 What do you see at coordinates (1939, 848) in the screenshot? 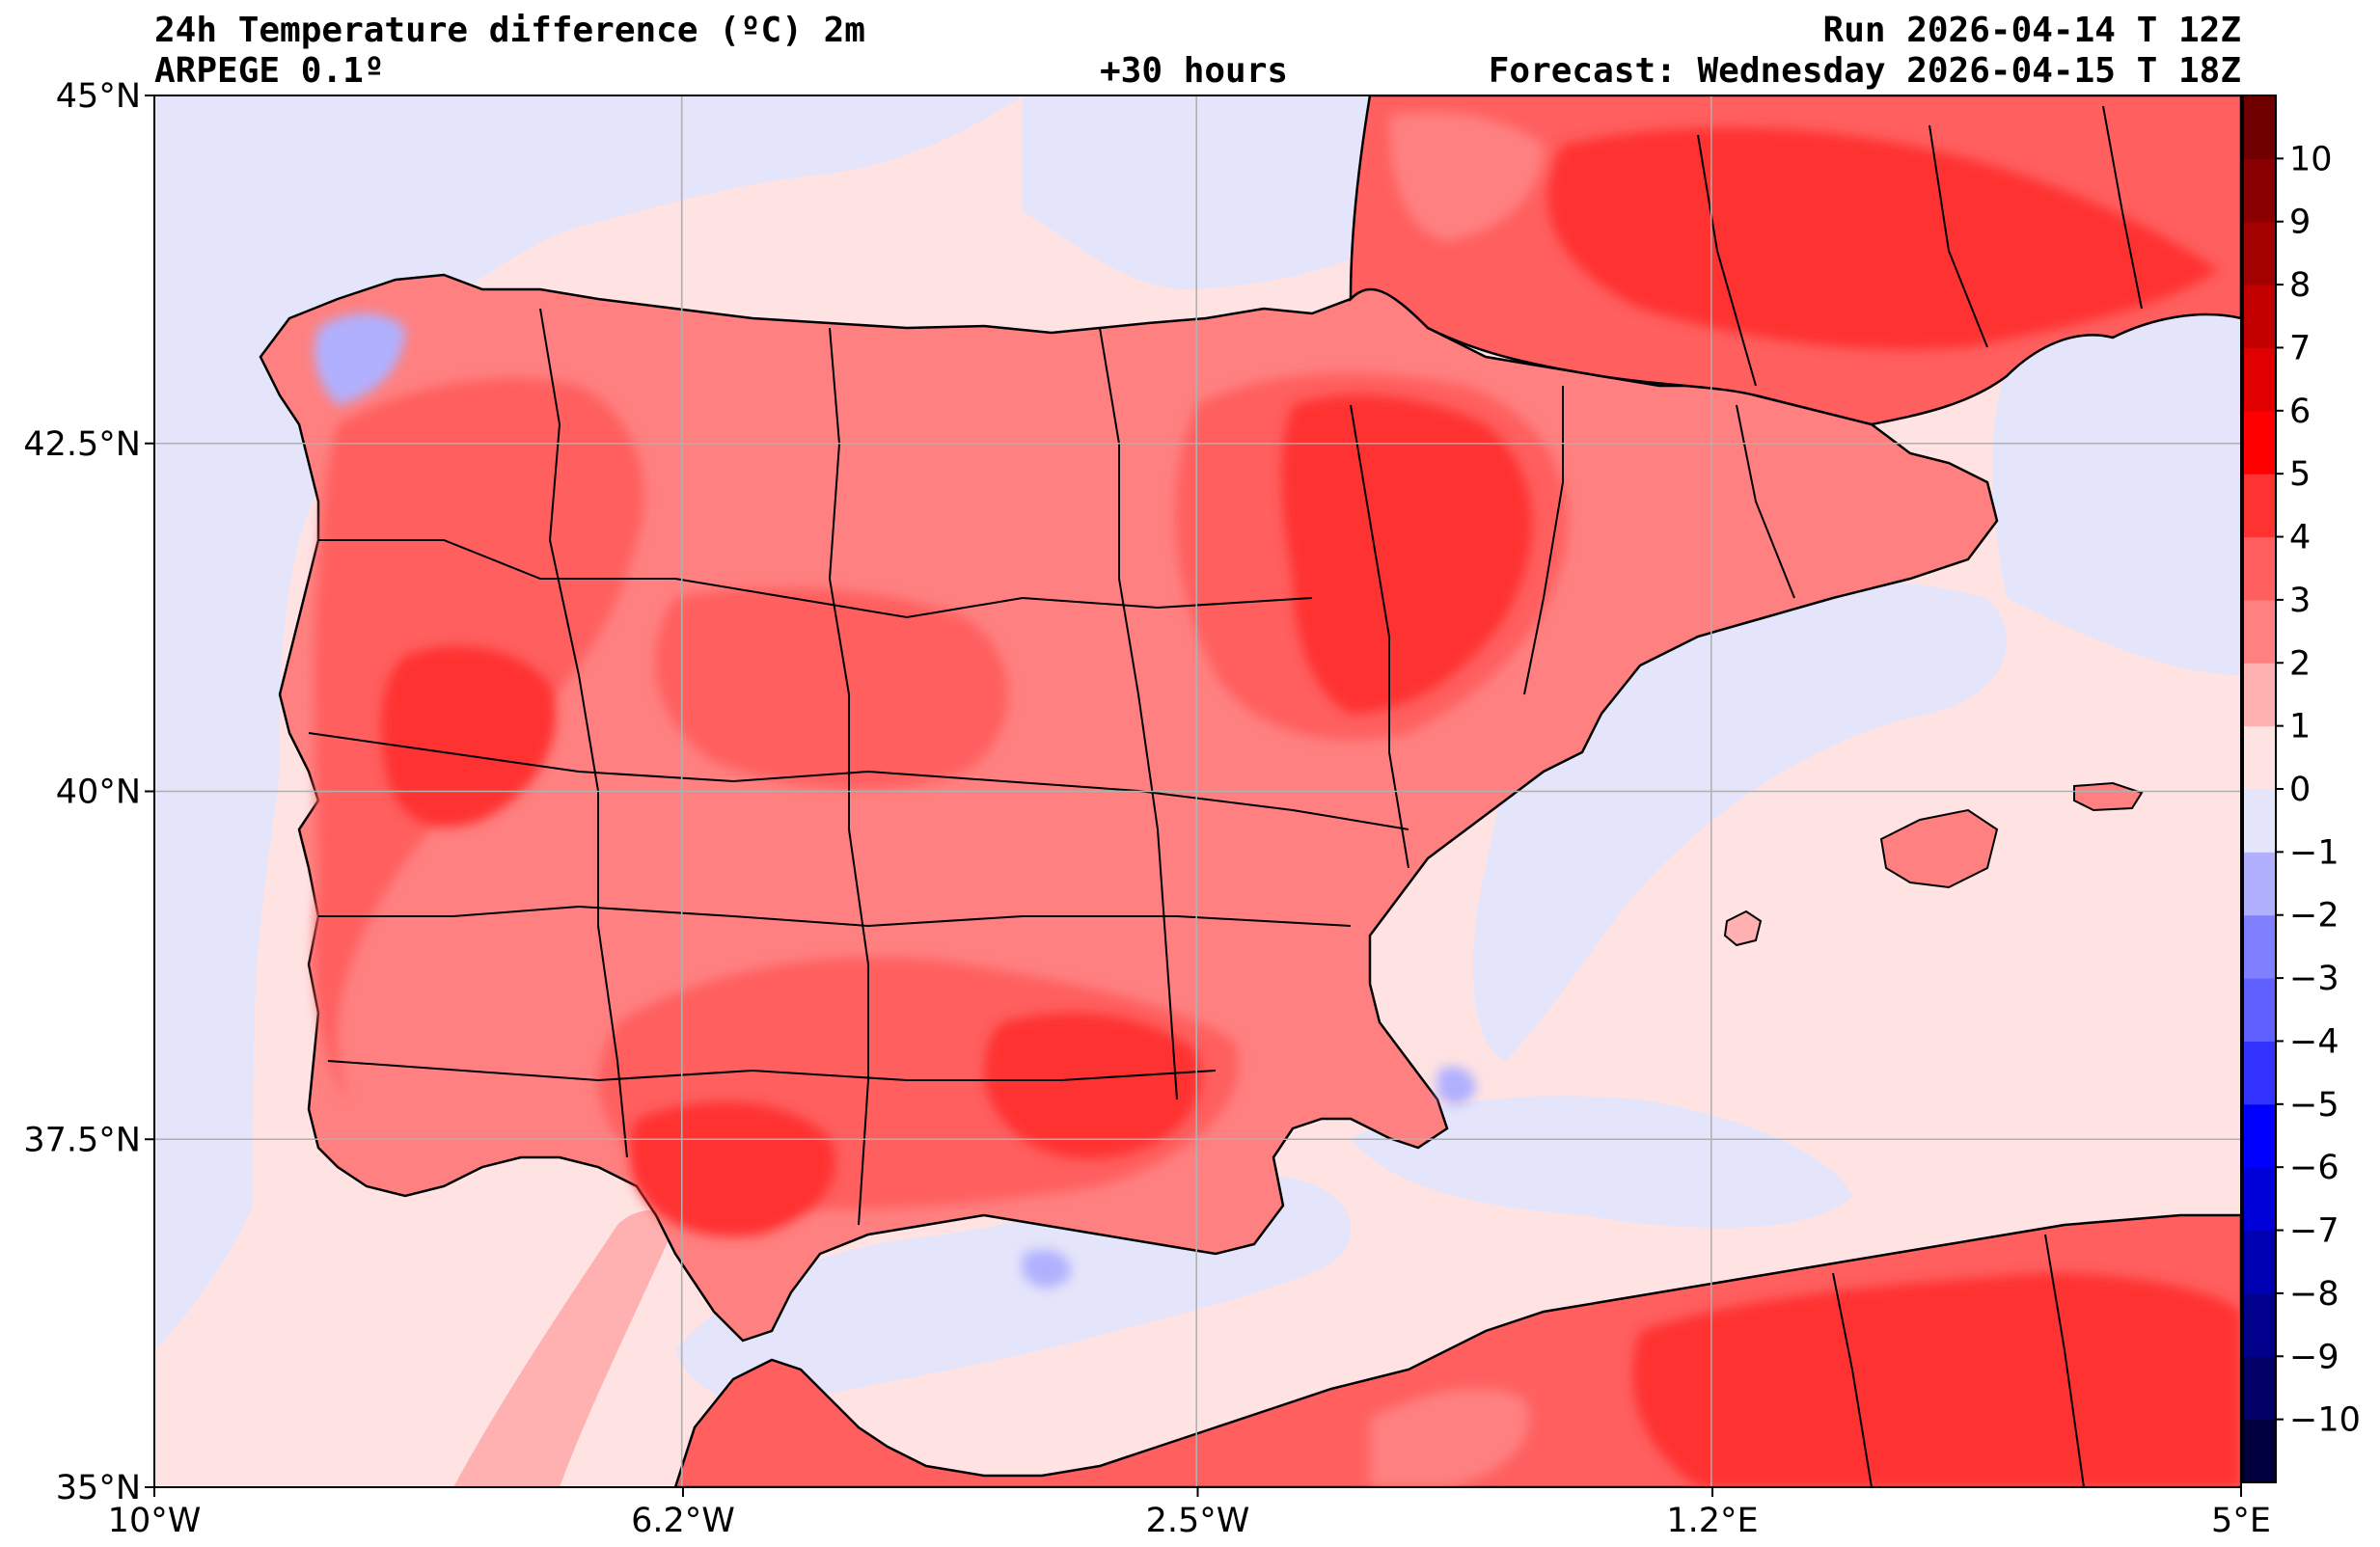
I see `mallorca-island` at bounding box center [1939, 848].